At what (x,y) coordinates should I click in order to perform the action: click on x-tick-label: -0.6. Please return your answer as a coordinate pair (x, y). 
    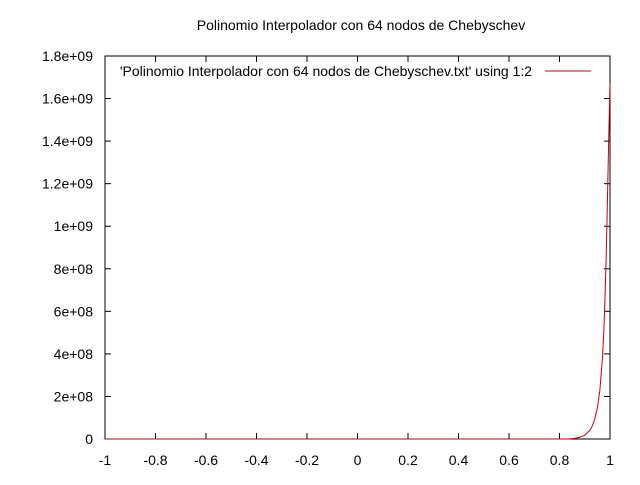
    Looking at the image, I should click on (206, 460).